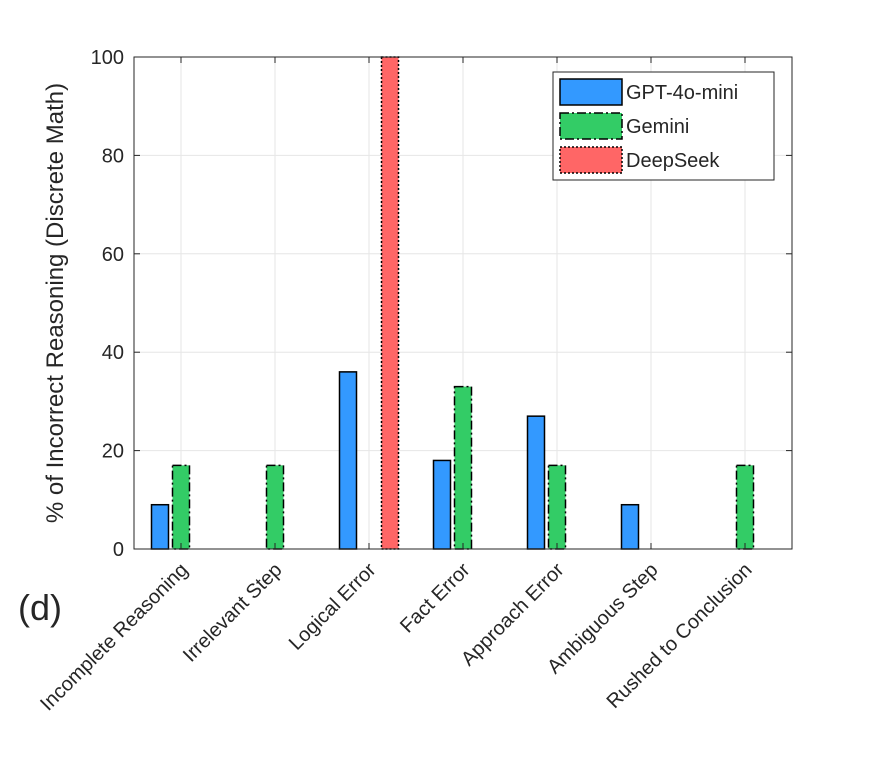 The image size is (875, 758). I want to click on legend: GPT-4o-mini Gemini DeepSeek, so click(663, 126).